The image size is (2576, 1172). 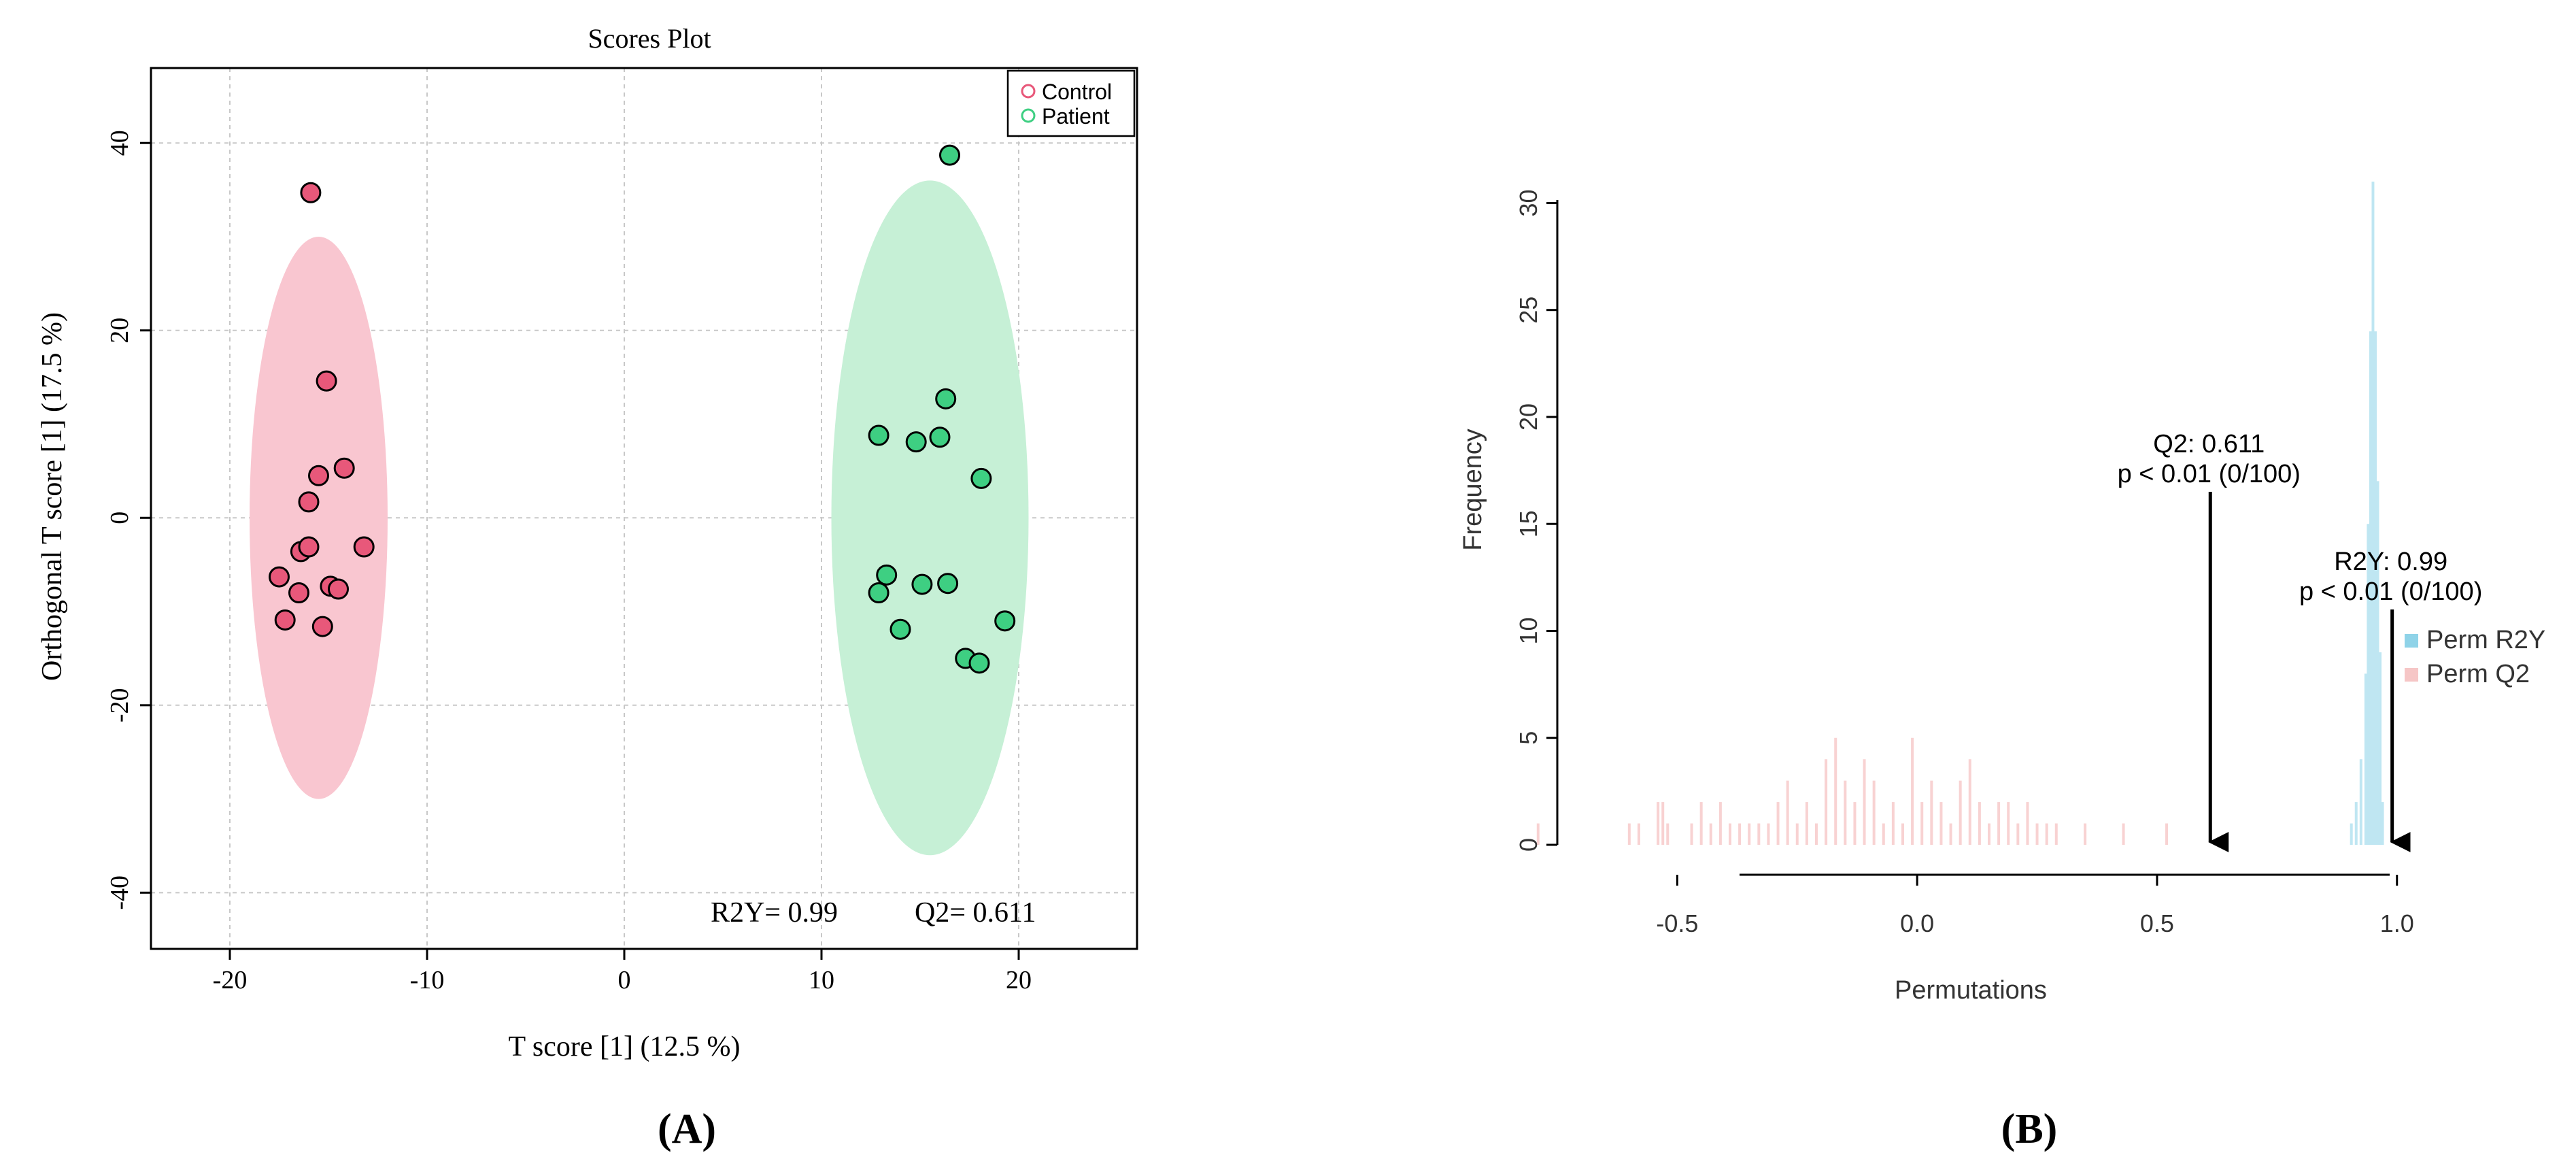 What do you see at coordinates (687, 1129) in the screenshot?
I see `panel-a-label: (A)` at bounding box center [687, 1129].